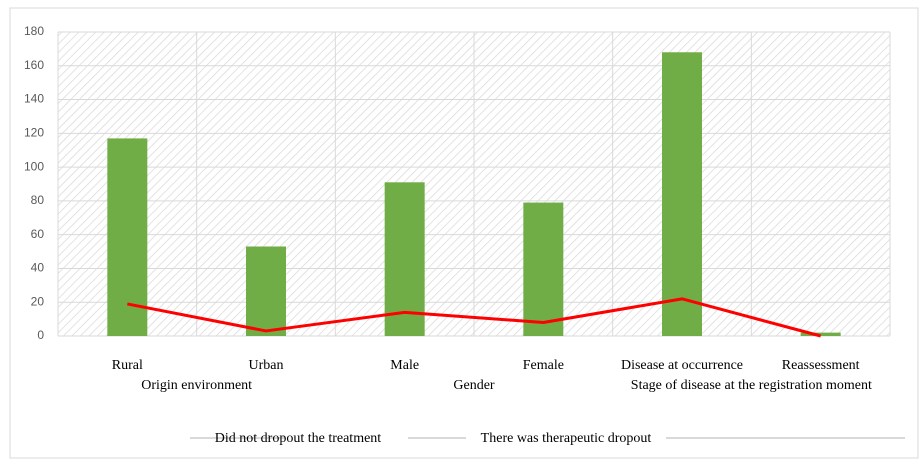 This screenshot has width=922, height=470. Describe the element at coordinates (196, 385) in the screenshot. I see `group-label: Origin environment` at that location.